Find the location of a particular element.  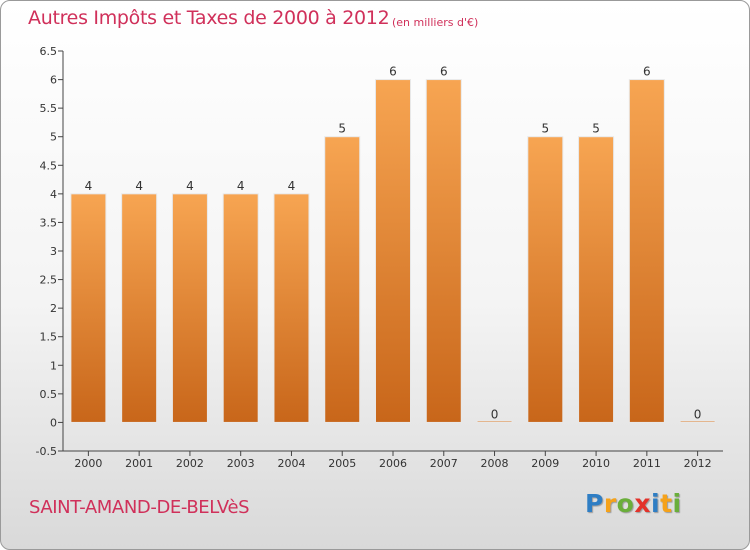

y-tick-label: 6 is located at coordinates (53, 80).